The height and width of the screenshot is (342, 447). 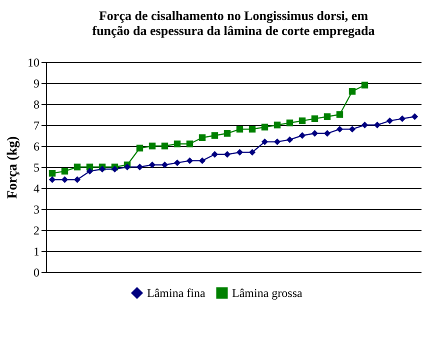 What do you see at coordinates (37, 231) in the screenshot?
I see `y-tick-label: 2` at bounding box center [37, 231].